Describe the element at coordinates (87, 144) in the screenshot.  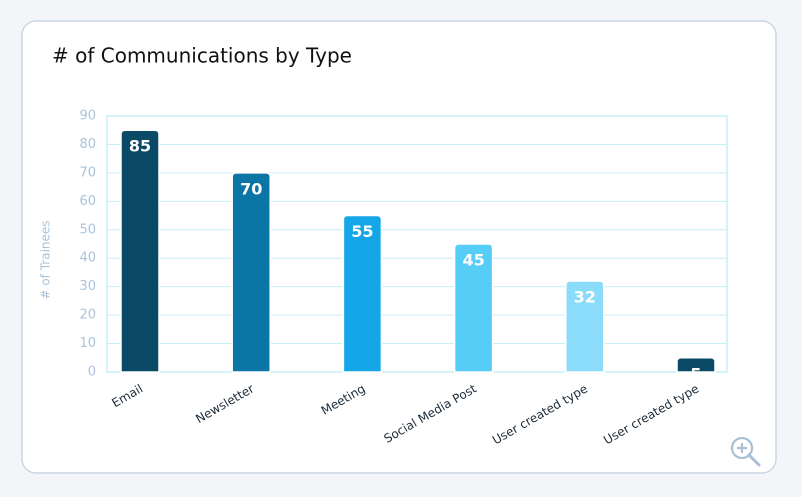
I see `y-tick-label: 80` at that location.